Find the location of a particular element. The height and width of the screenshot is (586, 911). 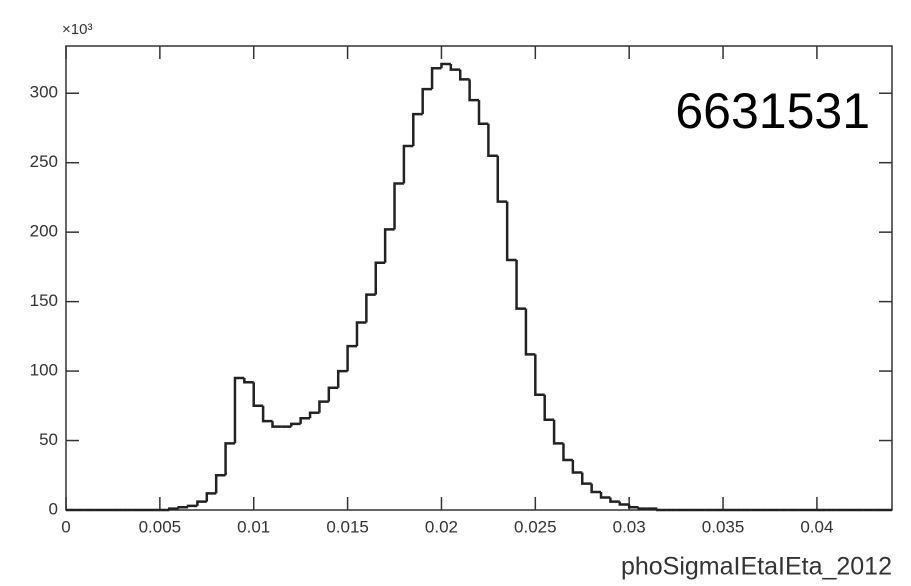

x-axis-label: phoSigmaIEtaIEta_2012 is located at coordinates (756, 567).